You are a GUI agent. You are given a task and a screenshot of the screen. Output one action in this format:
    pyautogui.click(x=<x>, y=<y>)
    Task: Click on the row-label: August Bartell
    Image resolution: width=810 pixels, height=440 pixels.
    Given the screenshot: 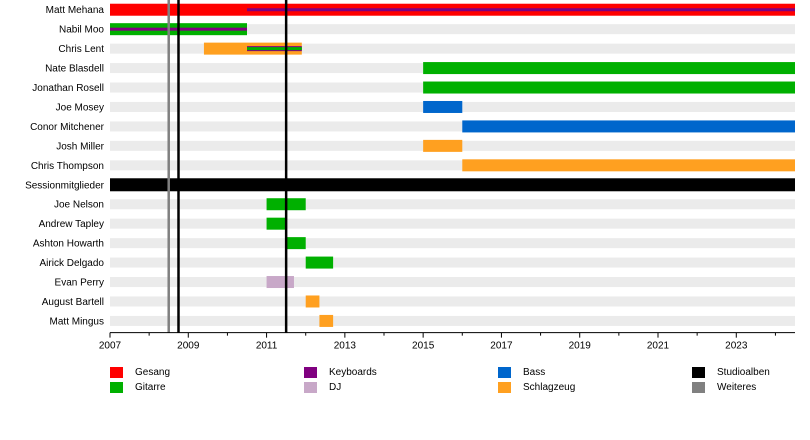 What is the action you would take?
    pyautogui.click(x=73, y=302)
    